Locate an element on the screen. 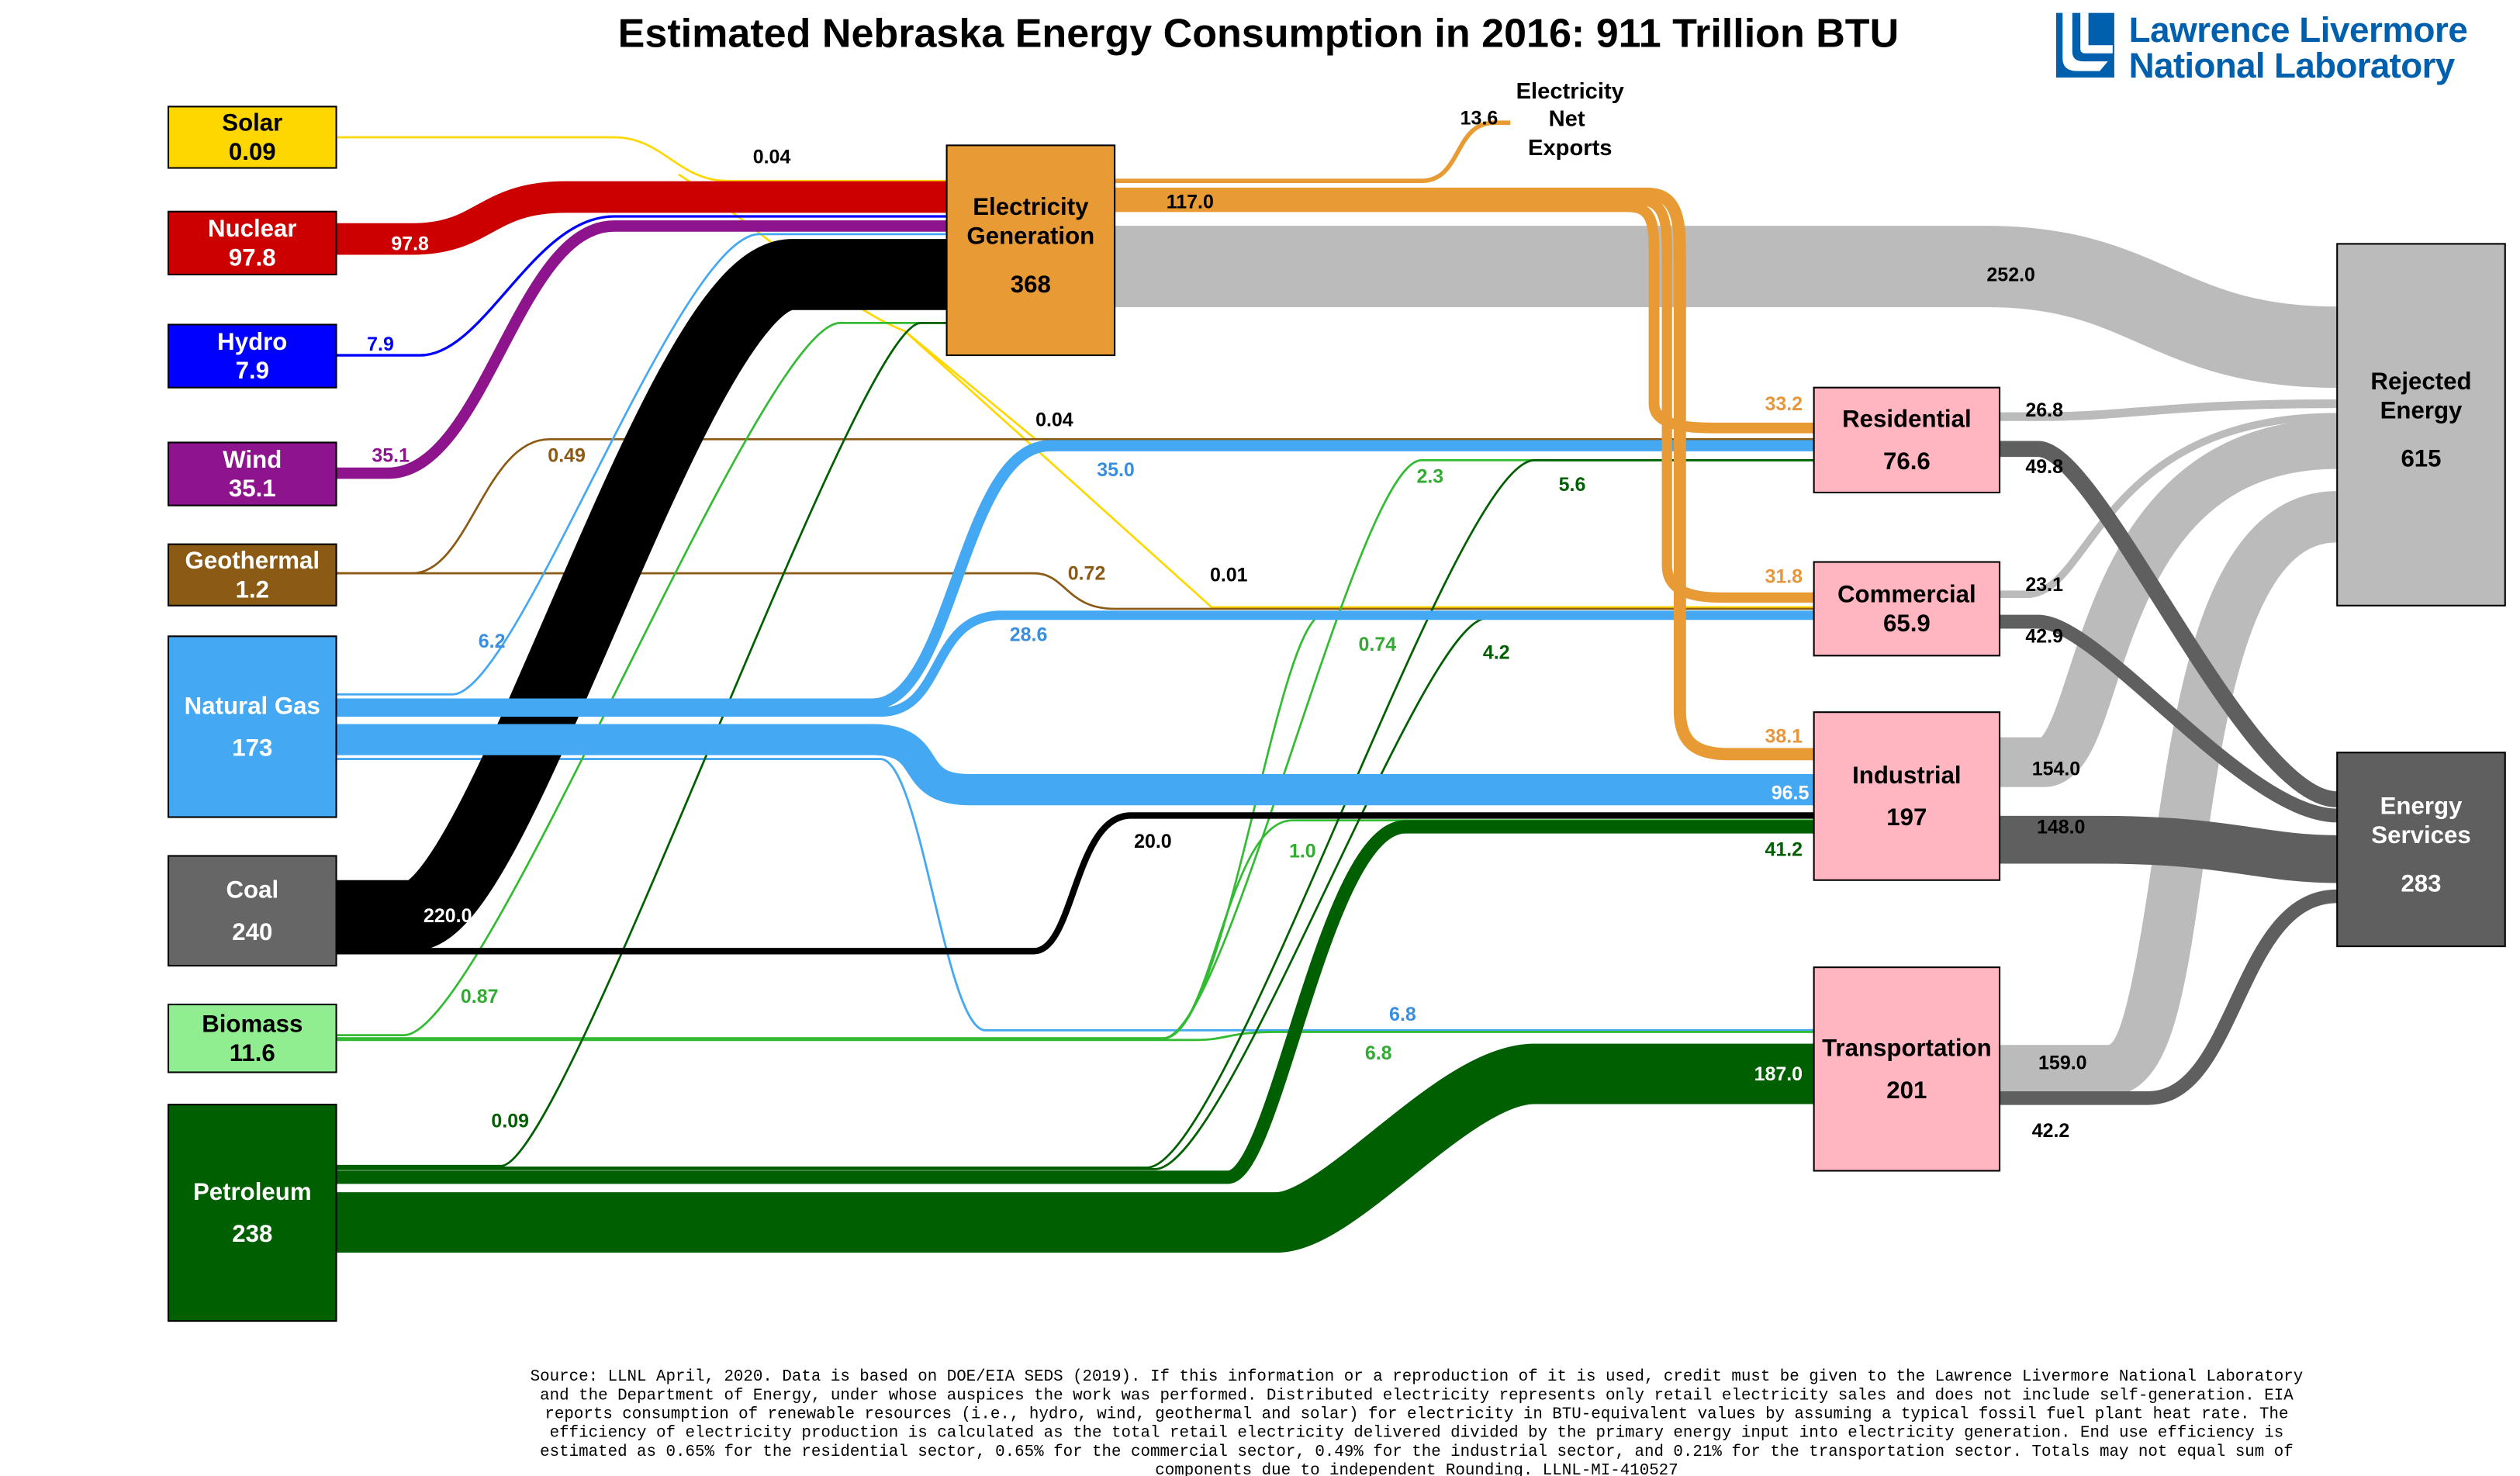 The height and width of the screenshot is (1476, 2520). flow-label: 187.0 is located at coordinates (1779, 1074).